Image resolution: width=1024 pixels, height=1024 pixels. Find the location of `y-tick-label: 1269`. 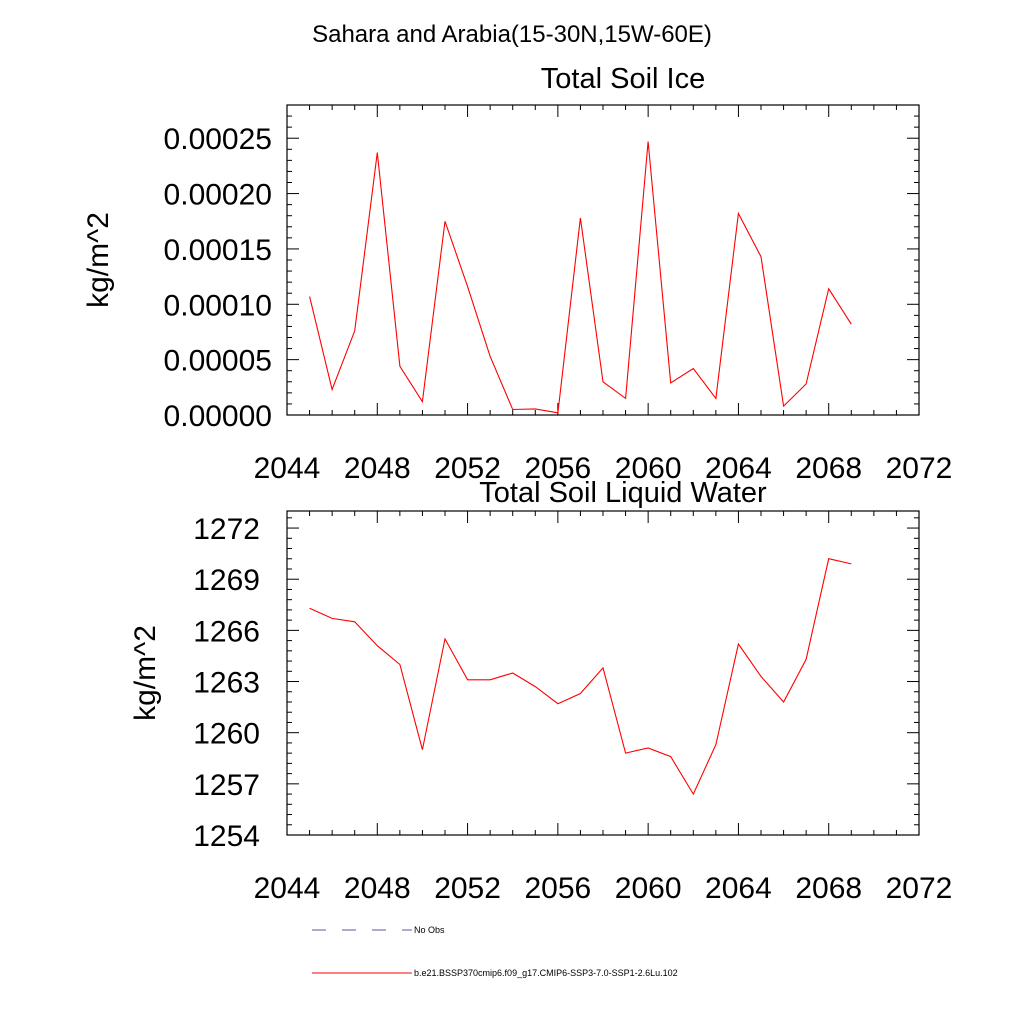

y-tick-label: 1269 is located at coordinates (226, 580).